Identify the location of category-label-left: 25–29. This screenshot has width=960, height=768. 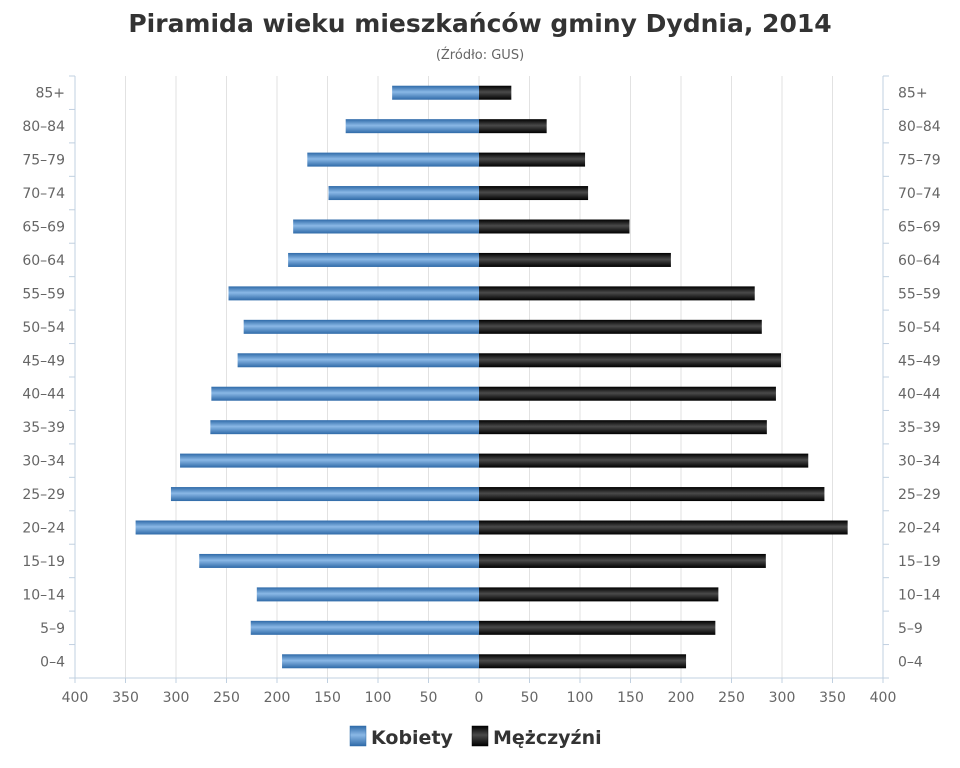
(43, 495).